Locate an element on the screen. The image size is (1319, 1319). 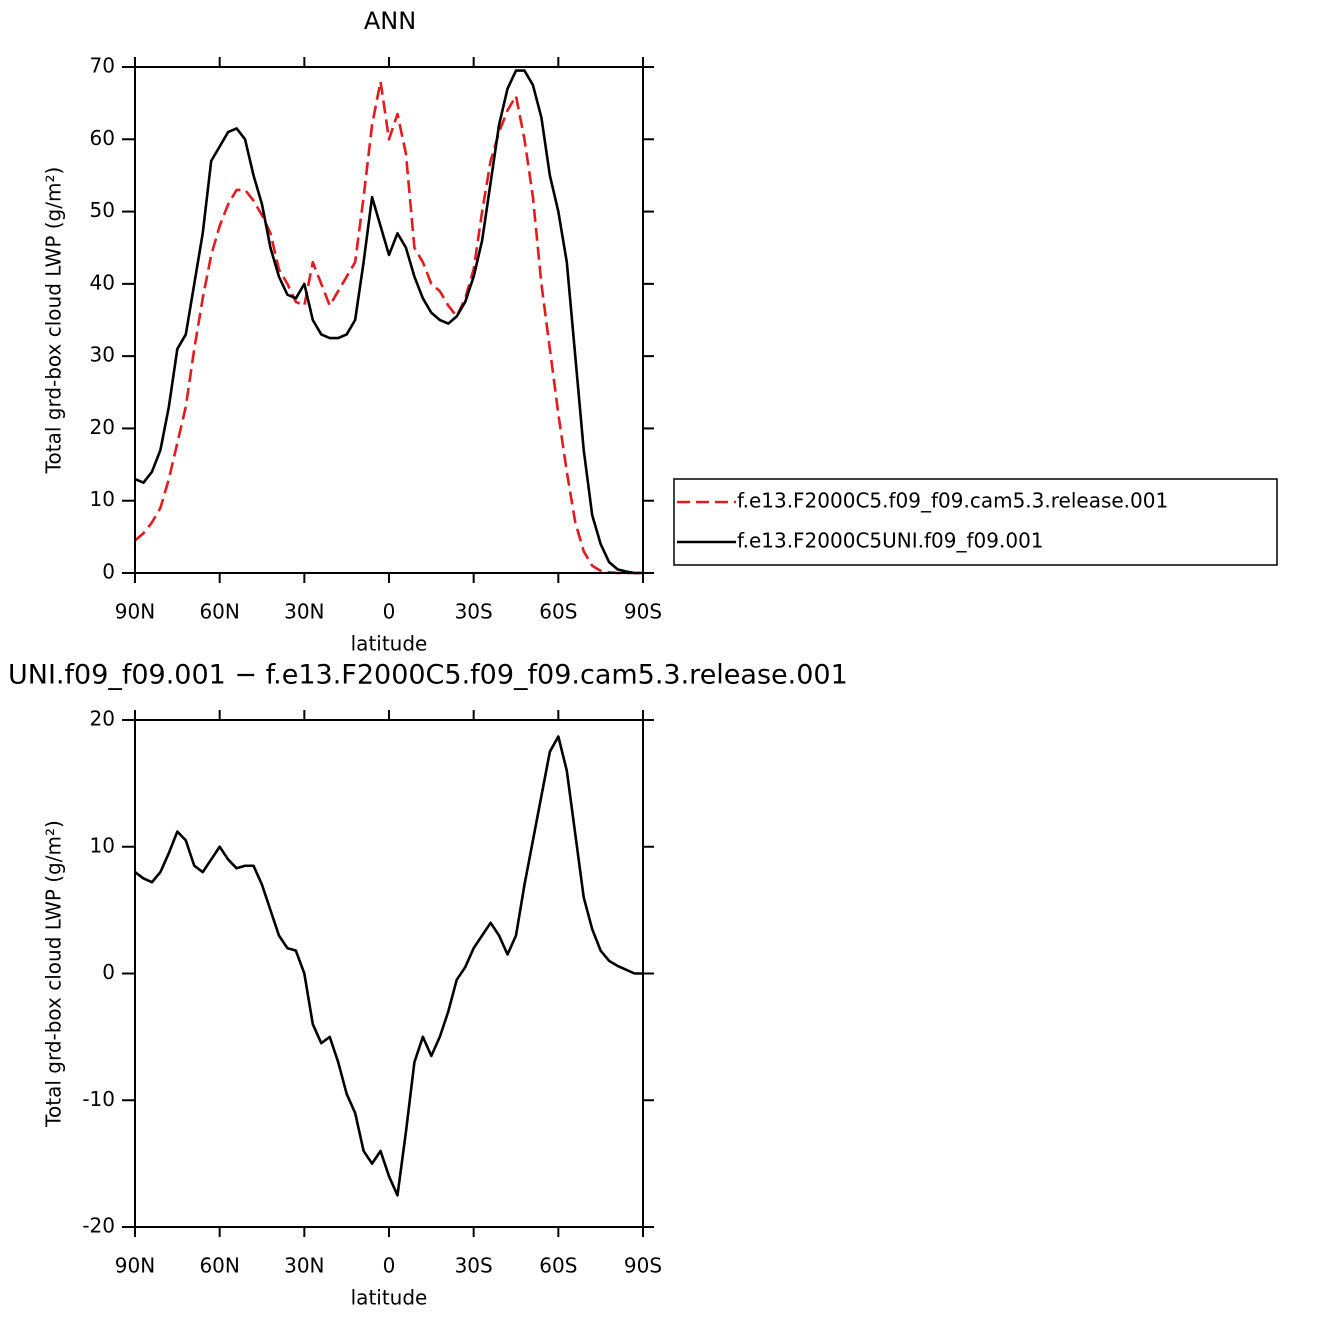
y-tick-label: 40 is located at coordinates (102, 282).